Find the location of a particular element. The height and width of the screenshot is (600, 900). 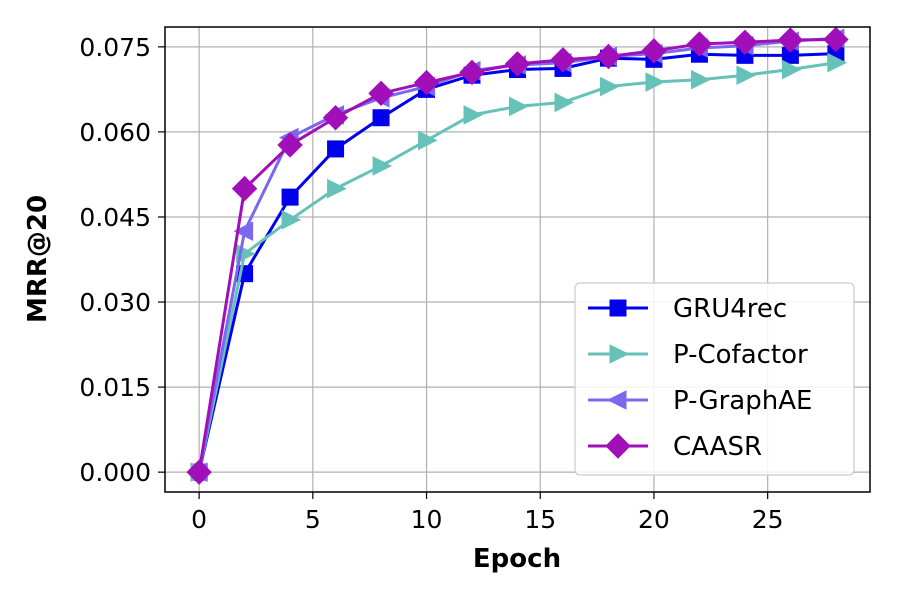

x-tick-label: 10 is located at coordinates (427, 519).